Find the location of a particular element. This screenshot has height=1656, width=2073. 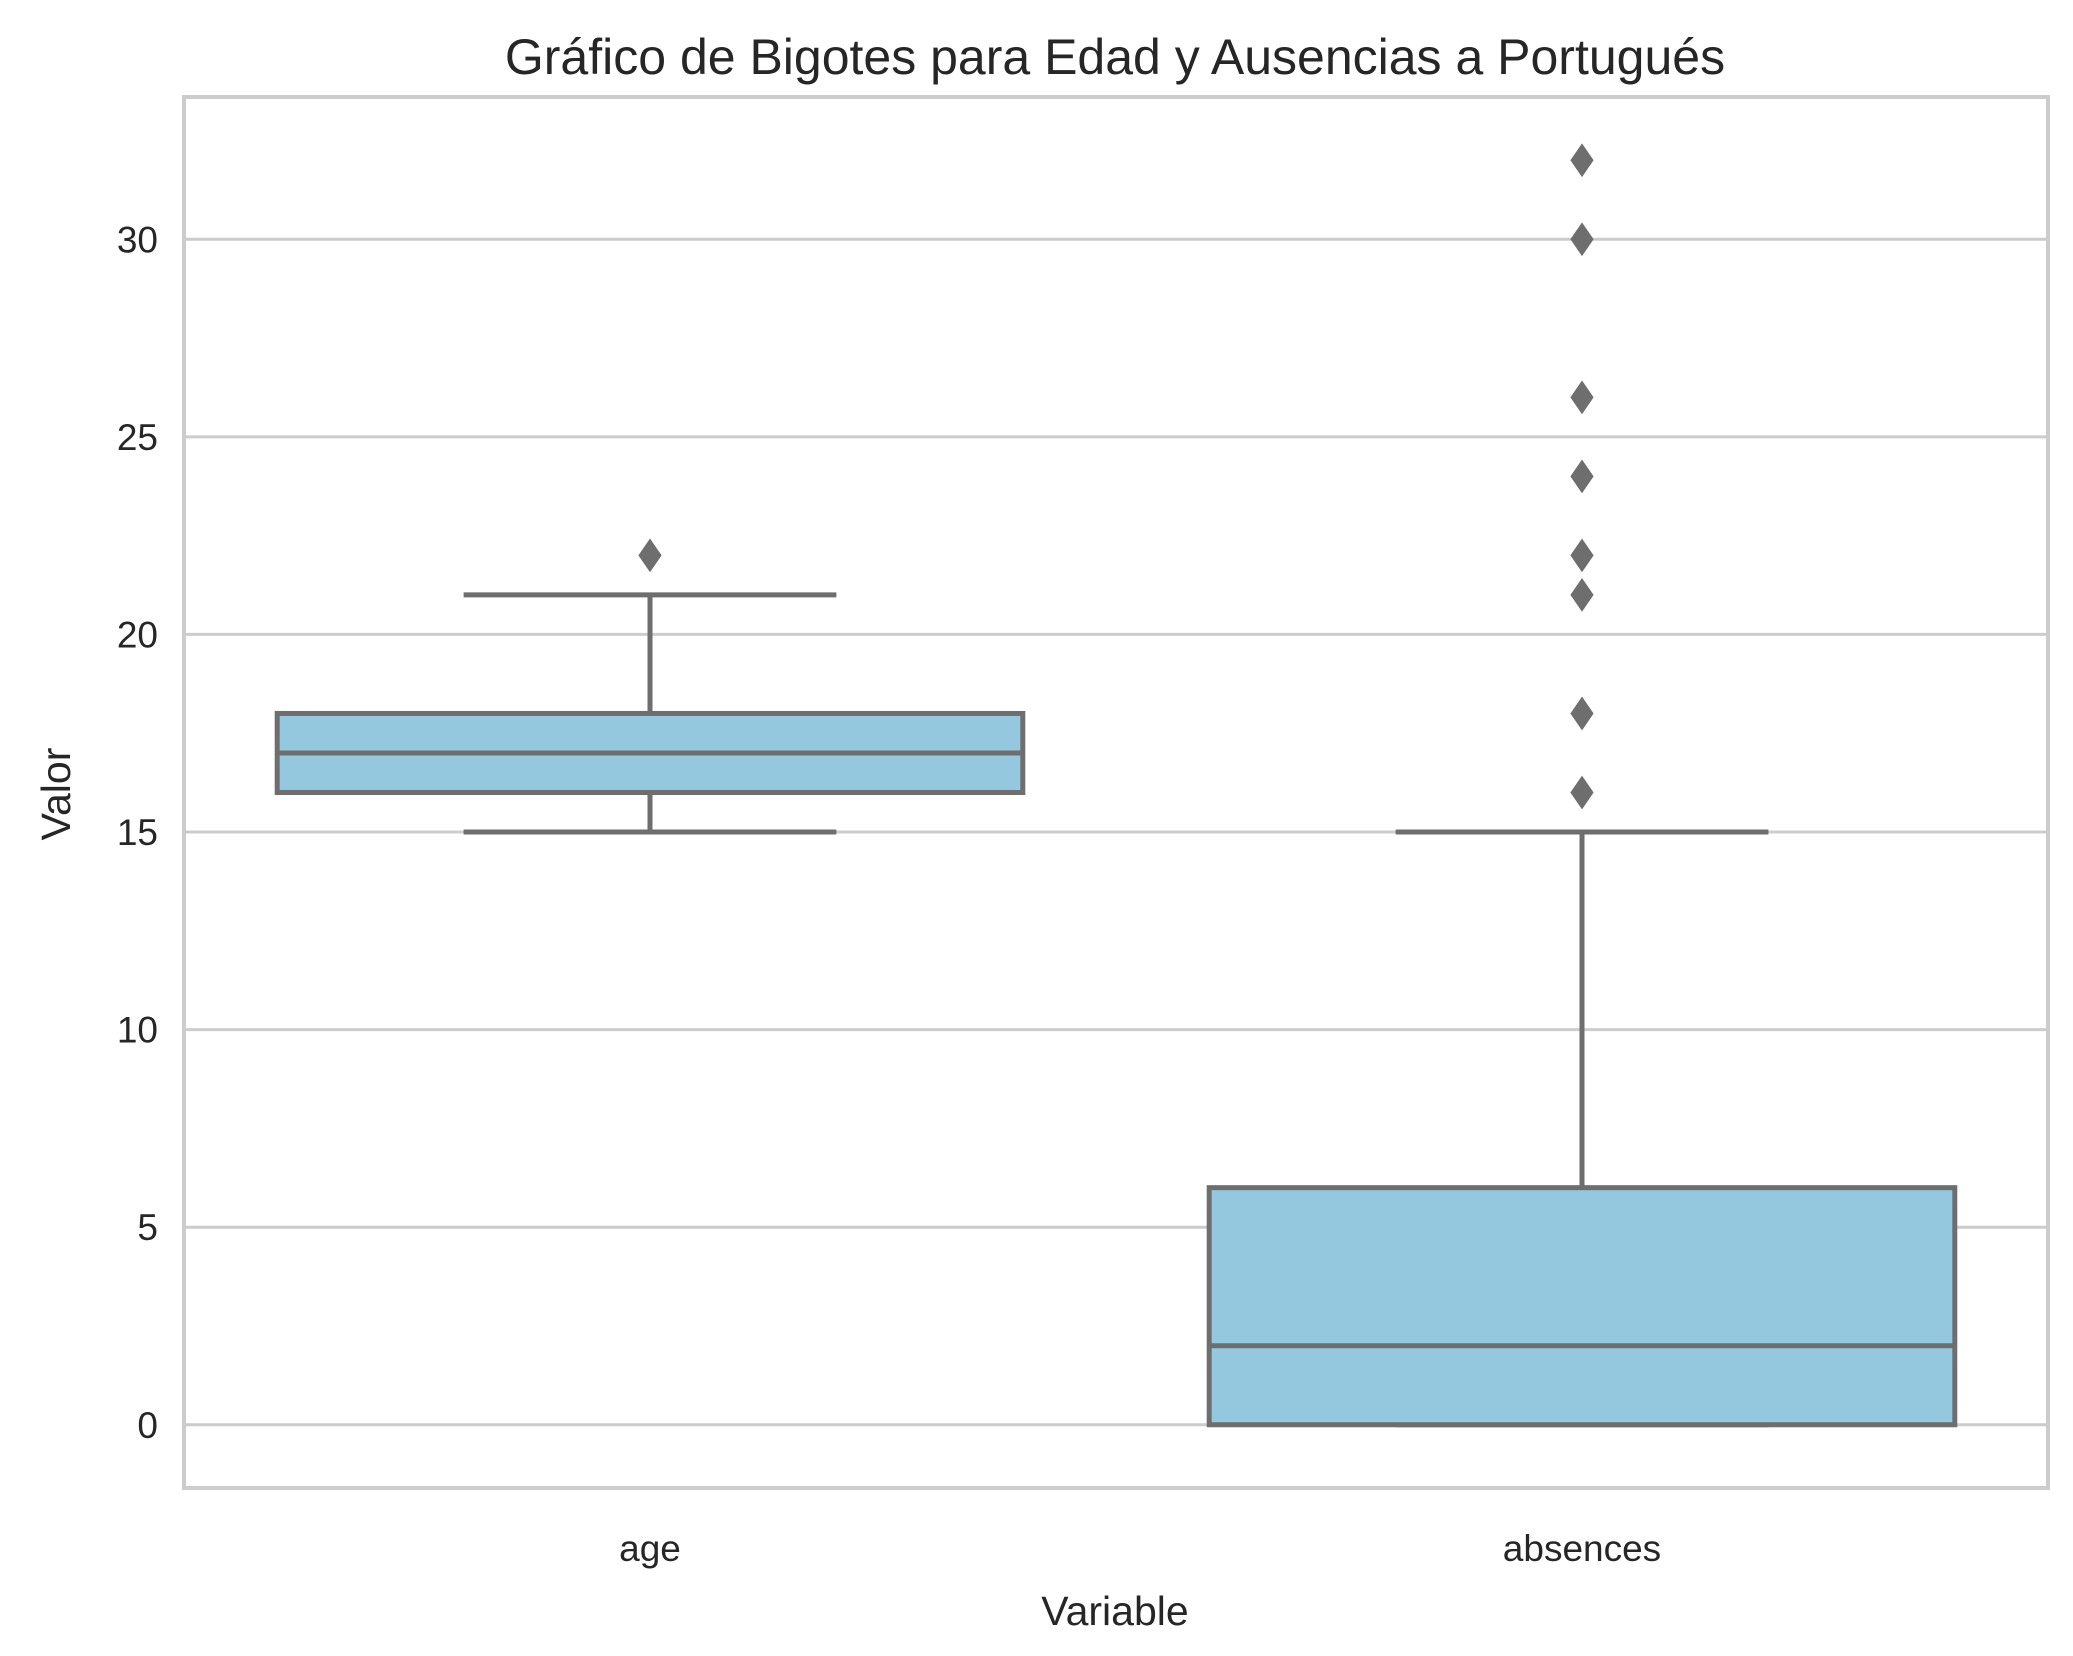

y-tick-label: 5 is located at coordinates (147, 1227).